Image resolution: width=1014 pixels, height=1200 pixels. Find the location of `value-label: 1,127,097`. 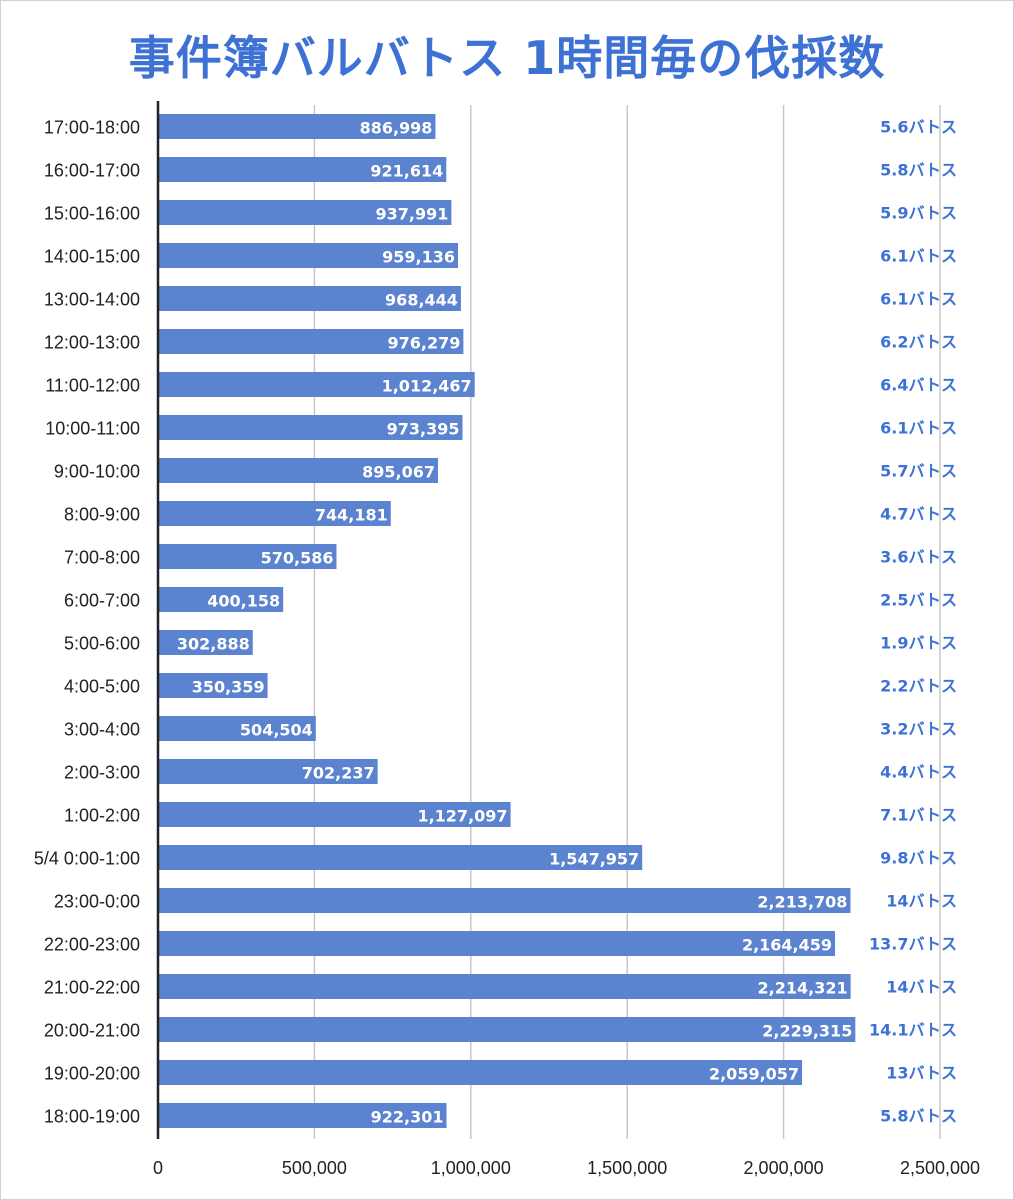

value-label: 1,127,097 is located at coordinates (462, 816).